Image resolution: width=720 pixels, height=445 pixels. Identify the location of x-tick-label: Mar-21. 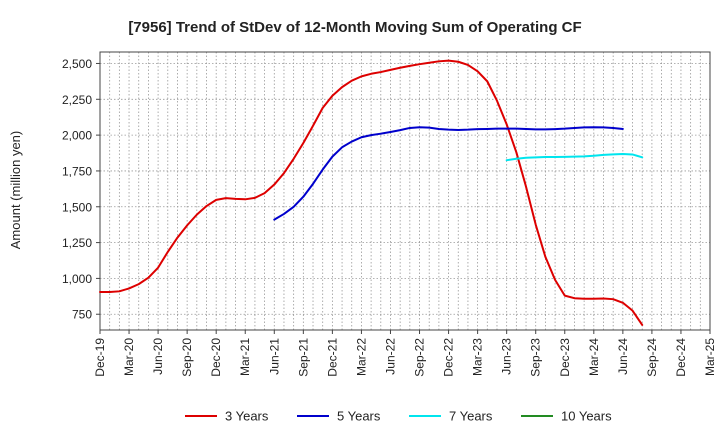
(245, 357).